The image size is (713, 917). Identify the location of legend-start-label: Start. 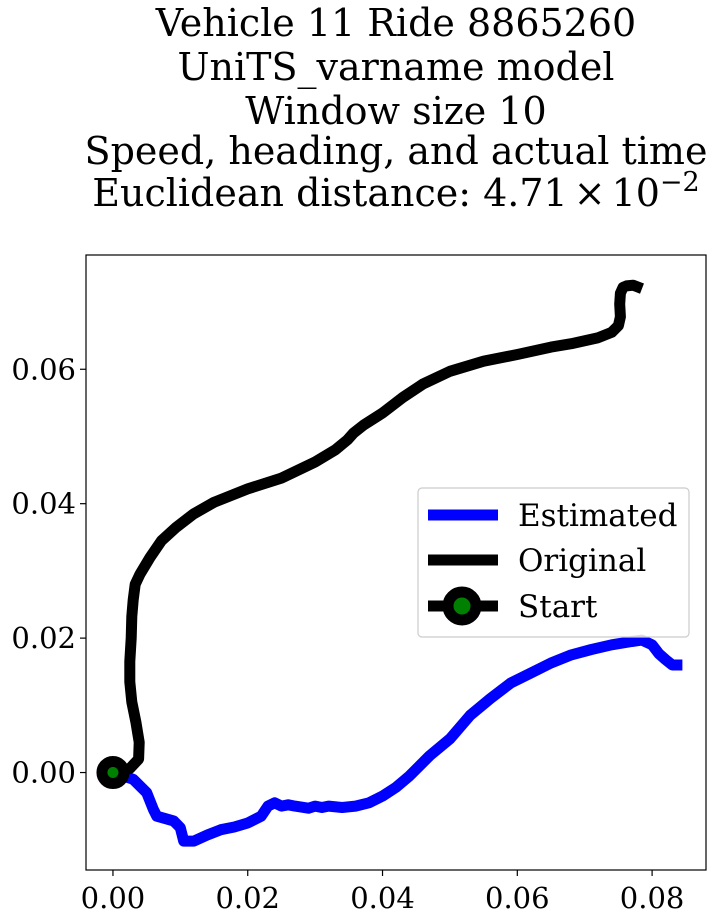
(558, 607).